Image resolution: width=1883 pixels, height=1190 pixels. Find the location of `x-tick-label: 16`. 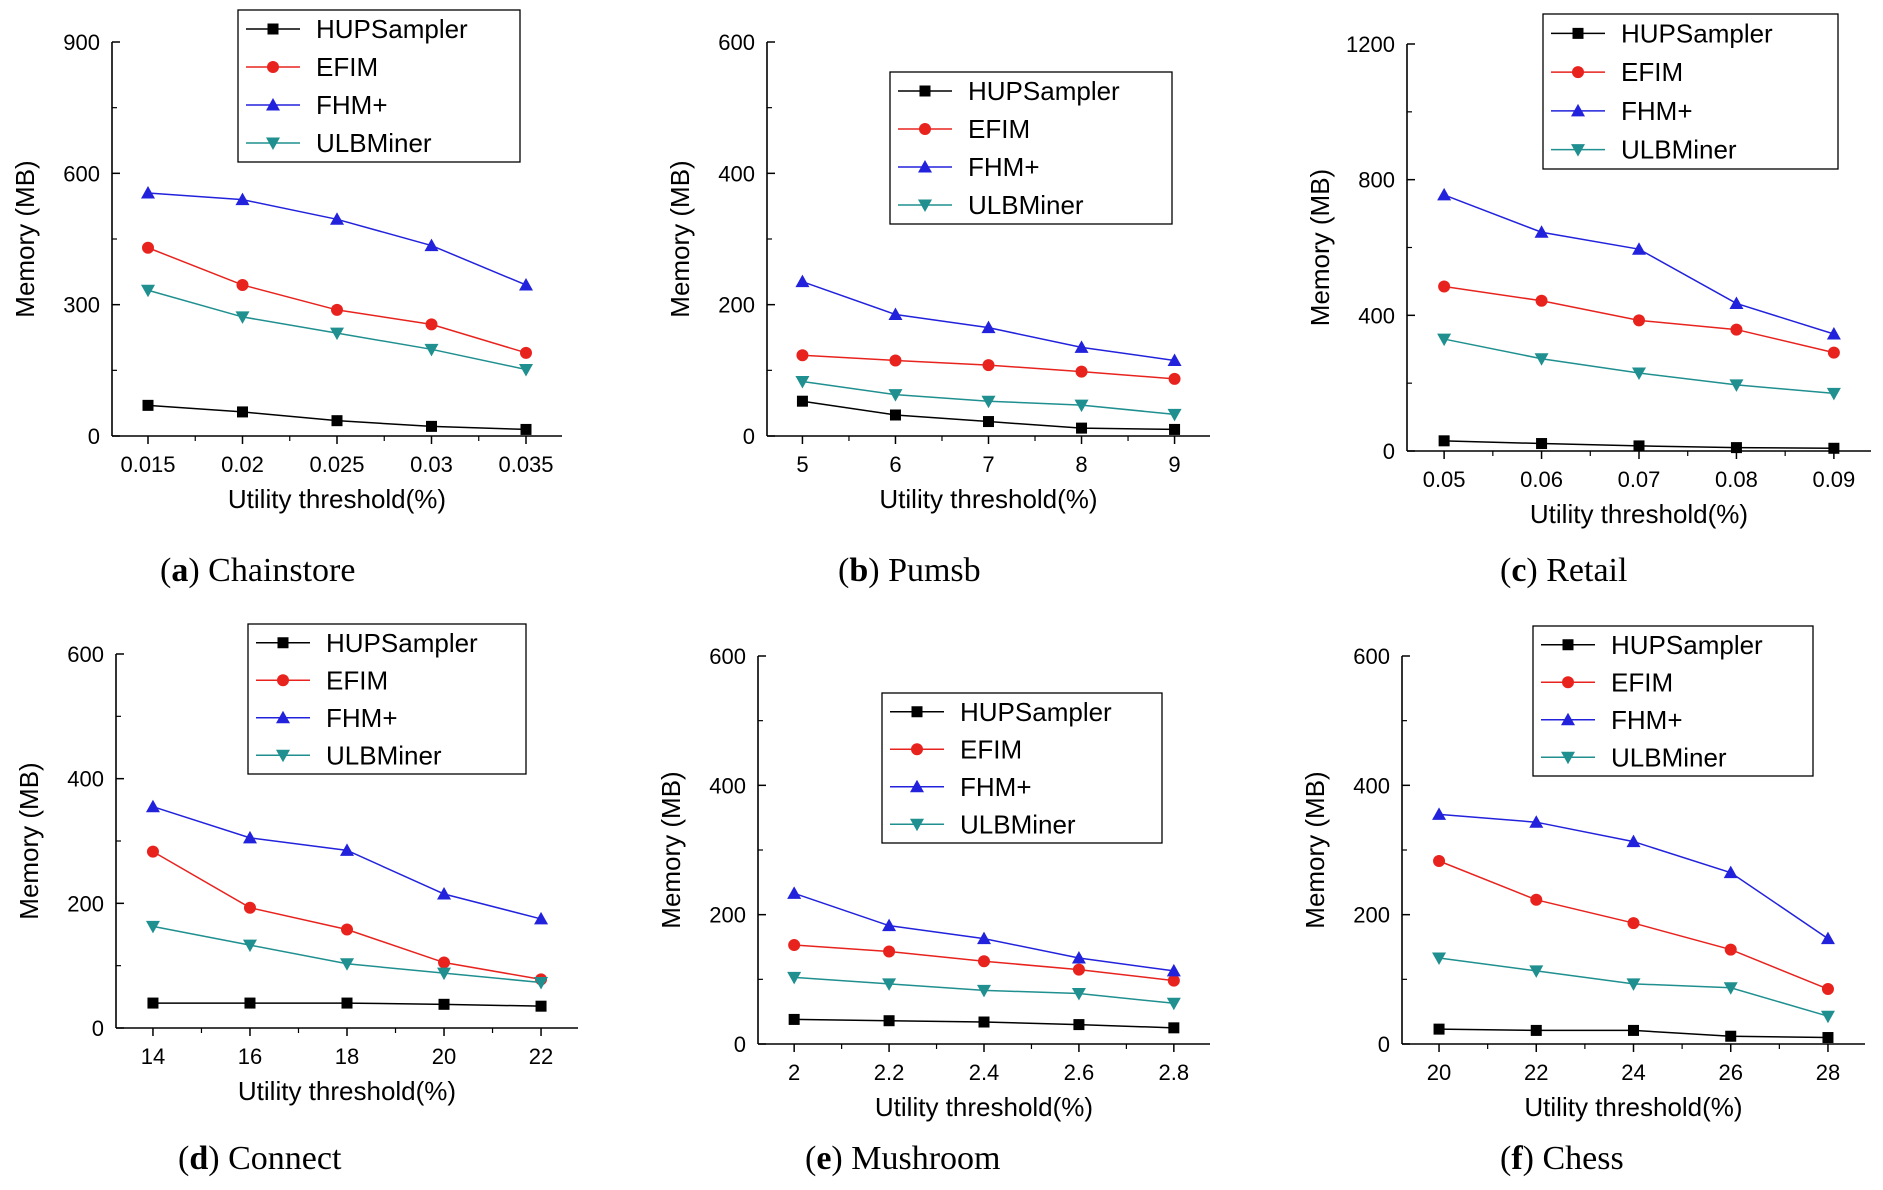

x-tick-label: 16 is located at coordinates (250, 1056).